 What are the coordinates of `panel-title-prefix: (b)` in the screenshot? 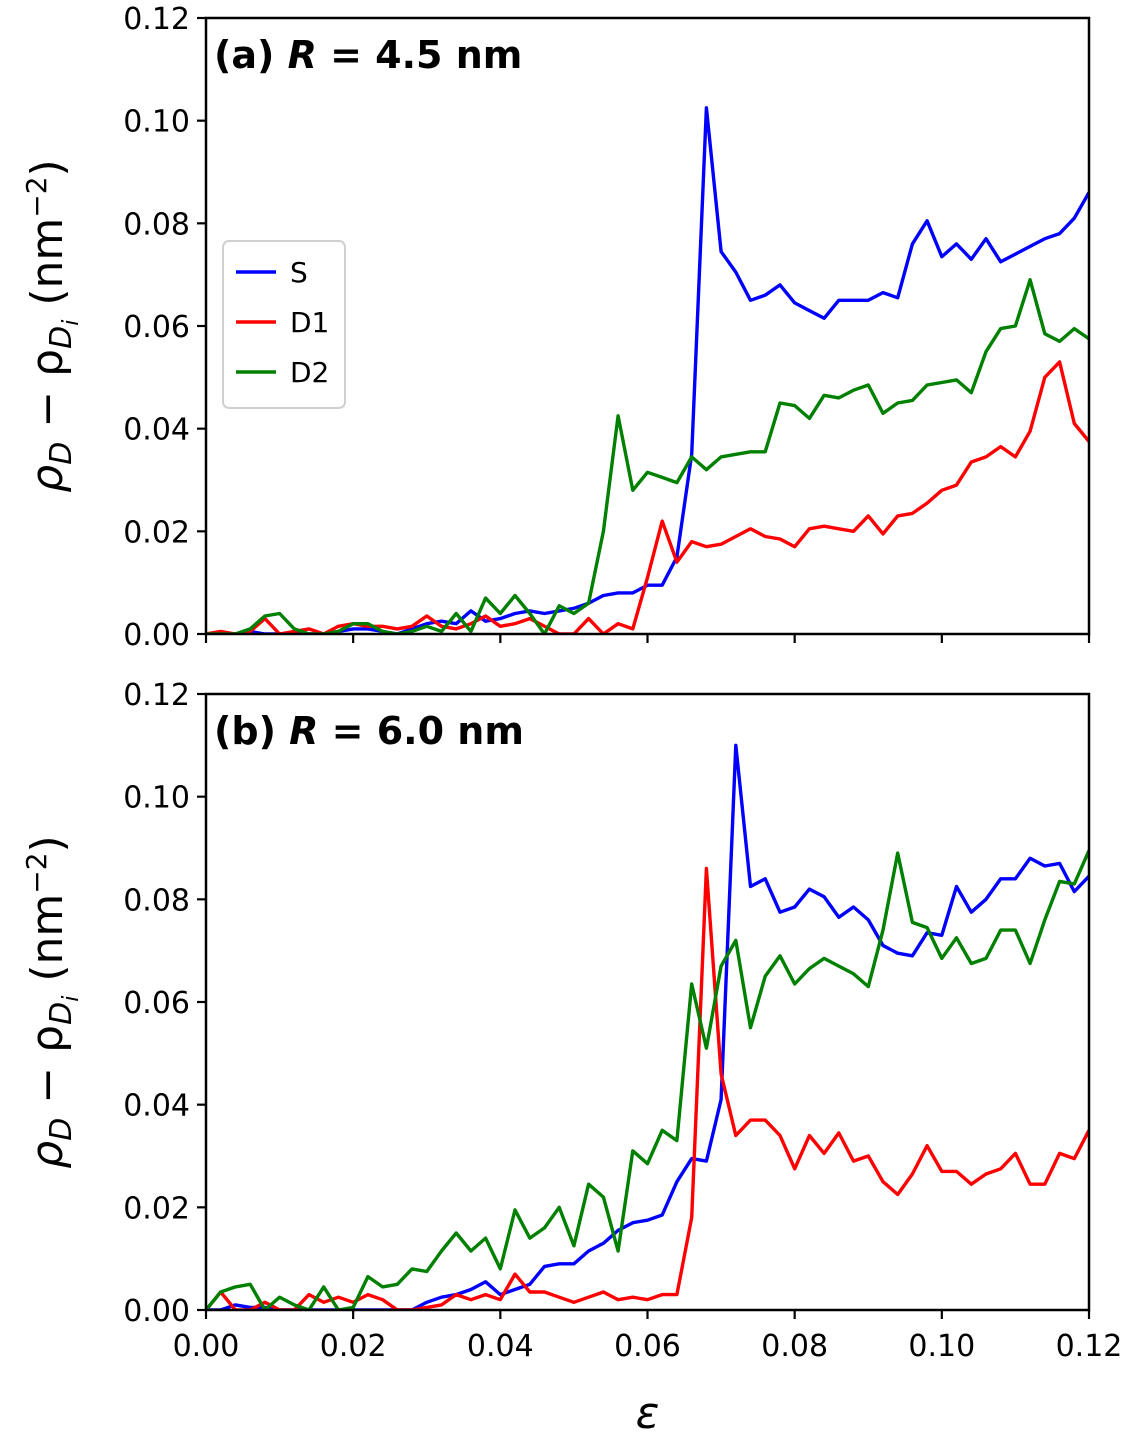 It's located at (251, 731).